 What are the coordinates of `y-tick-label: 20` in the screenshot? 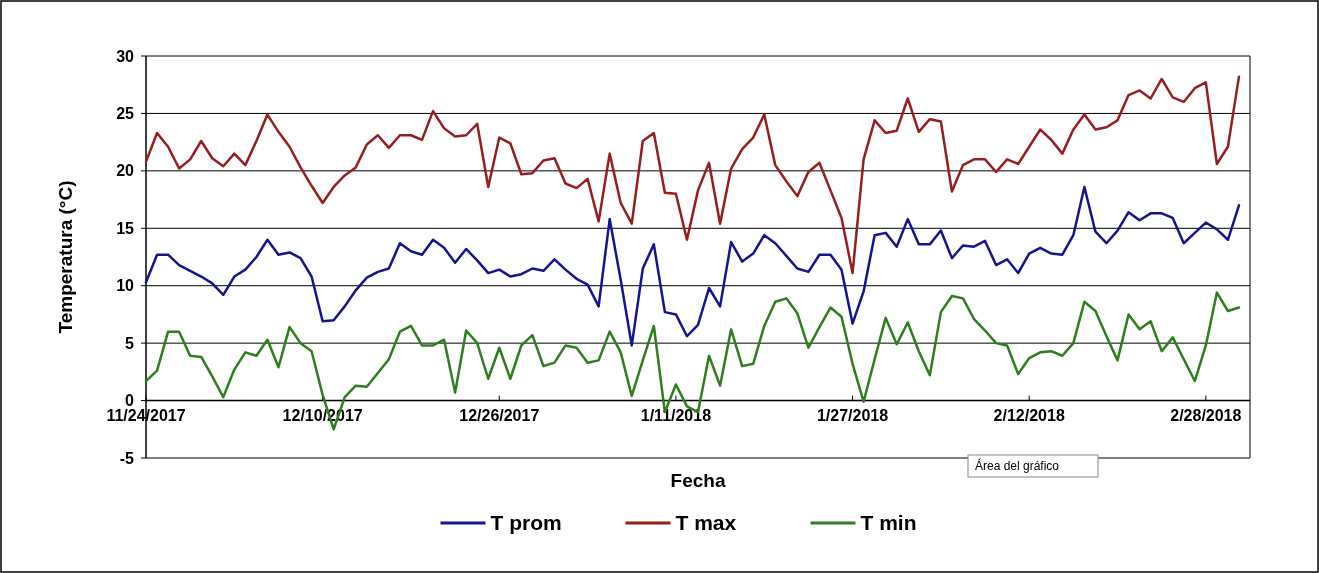 It's located at (125, 171).